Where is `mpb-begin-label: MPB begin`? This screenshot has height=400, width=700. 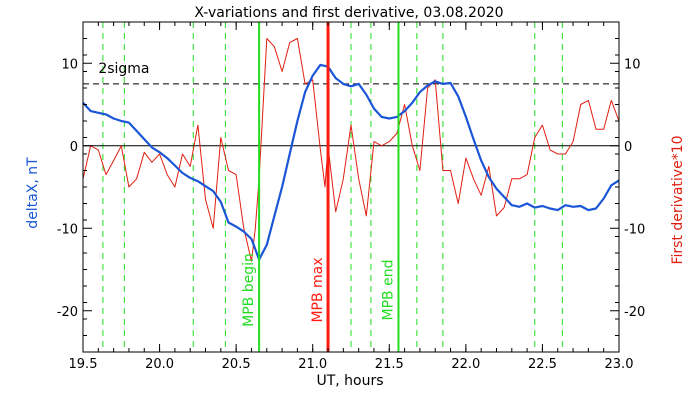 mpb-begin-label: MPB begin is located at coordinates (249, 290).